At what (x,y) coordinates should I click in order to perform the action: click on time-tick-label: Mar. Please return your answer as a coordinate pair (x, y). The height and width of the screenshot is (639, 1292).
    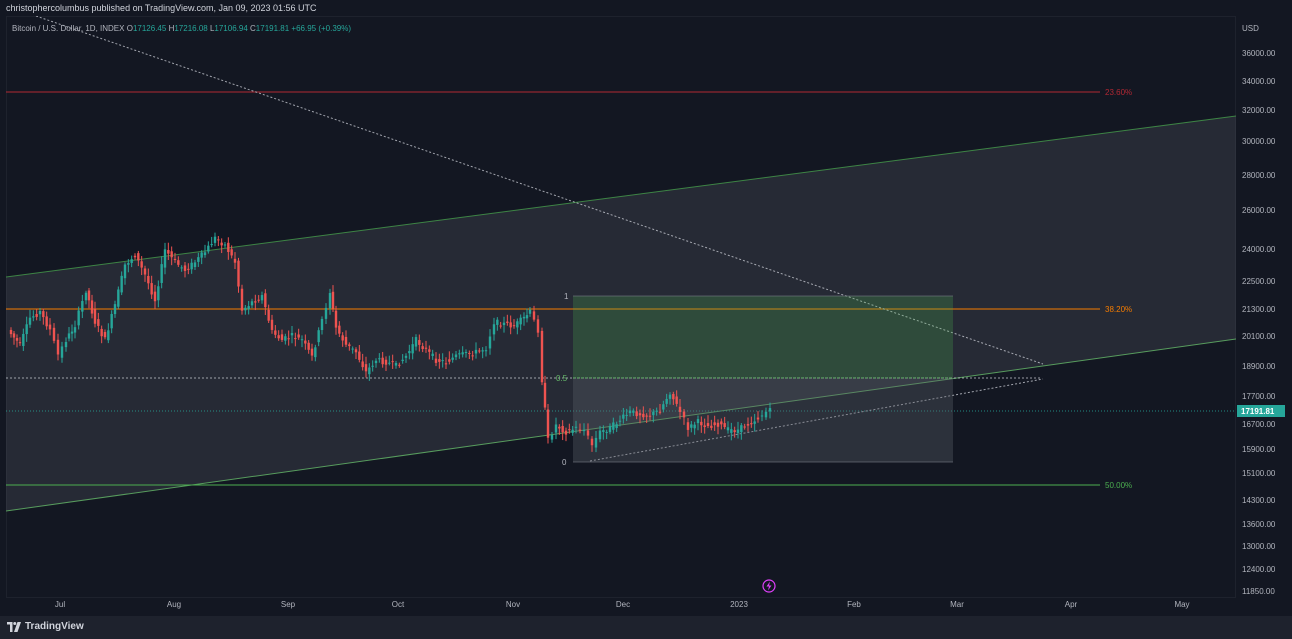
    Looking at the image, I should click on (957, 604).